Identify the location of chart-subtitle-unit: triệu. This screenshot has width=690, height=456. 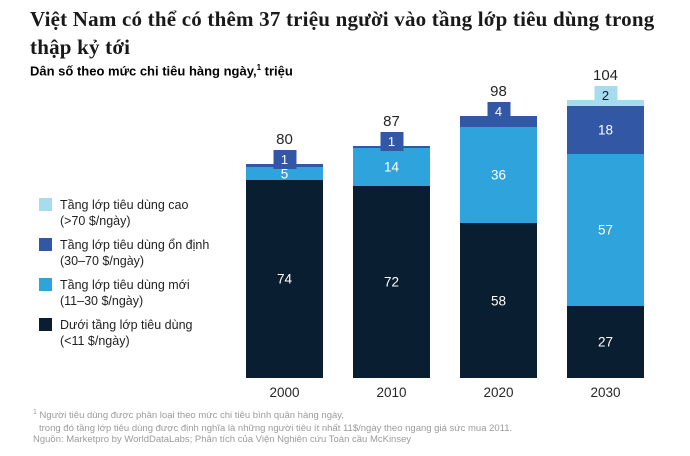
(277, 71).